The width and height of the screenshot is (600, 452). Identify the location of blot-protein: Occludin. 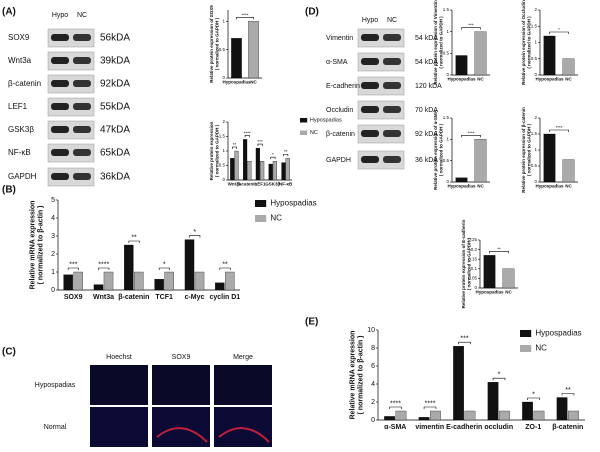
(339, 110).